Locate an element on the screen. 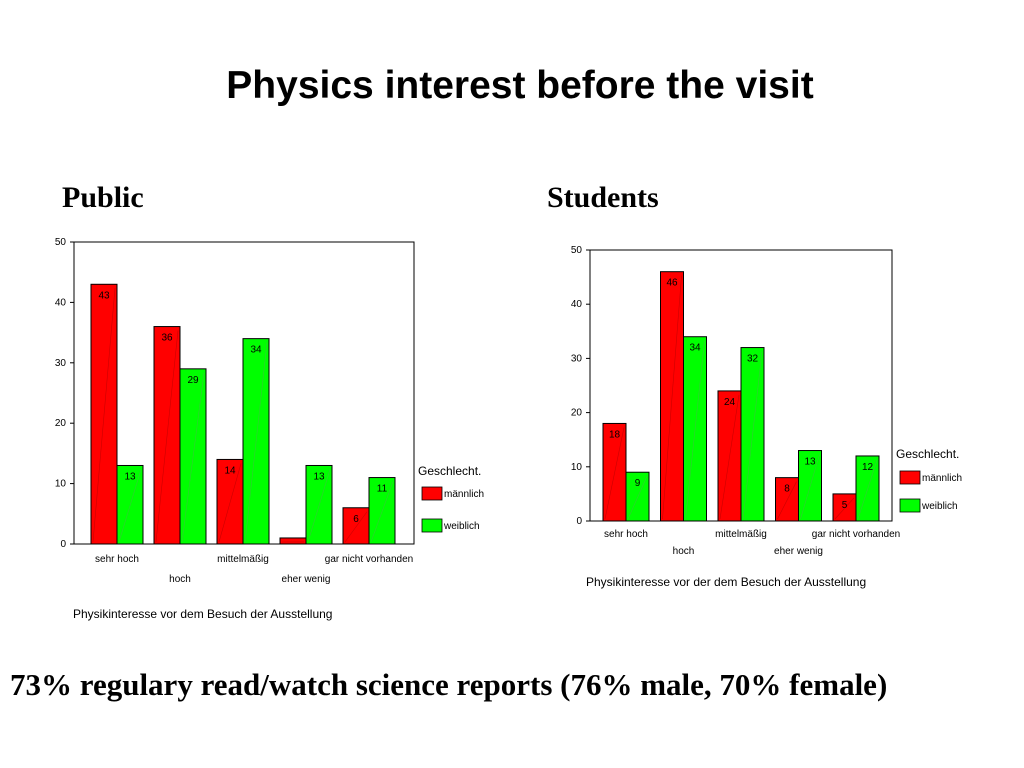 Image resolution: width=1024 pixels, height=768 pixels. data-label: 46 is located at coordinates (672, 283).